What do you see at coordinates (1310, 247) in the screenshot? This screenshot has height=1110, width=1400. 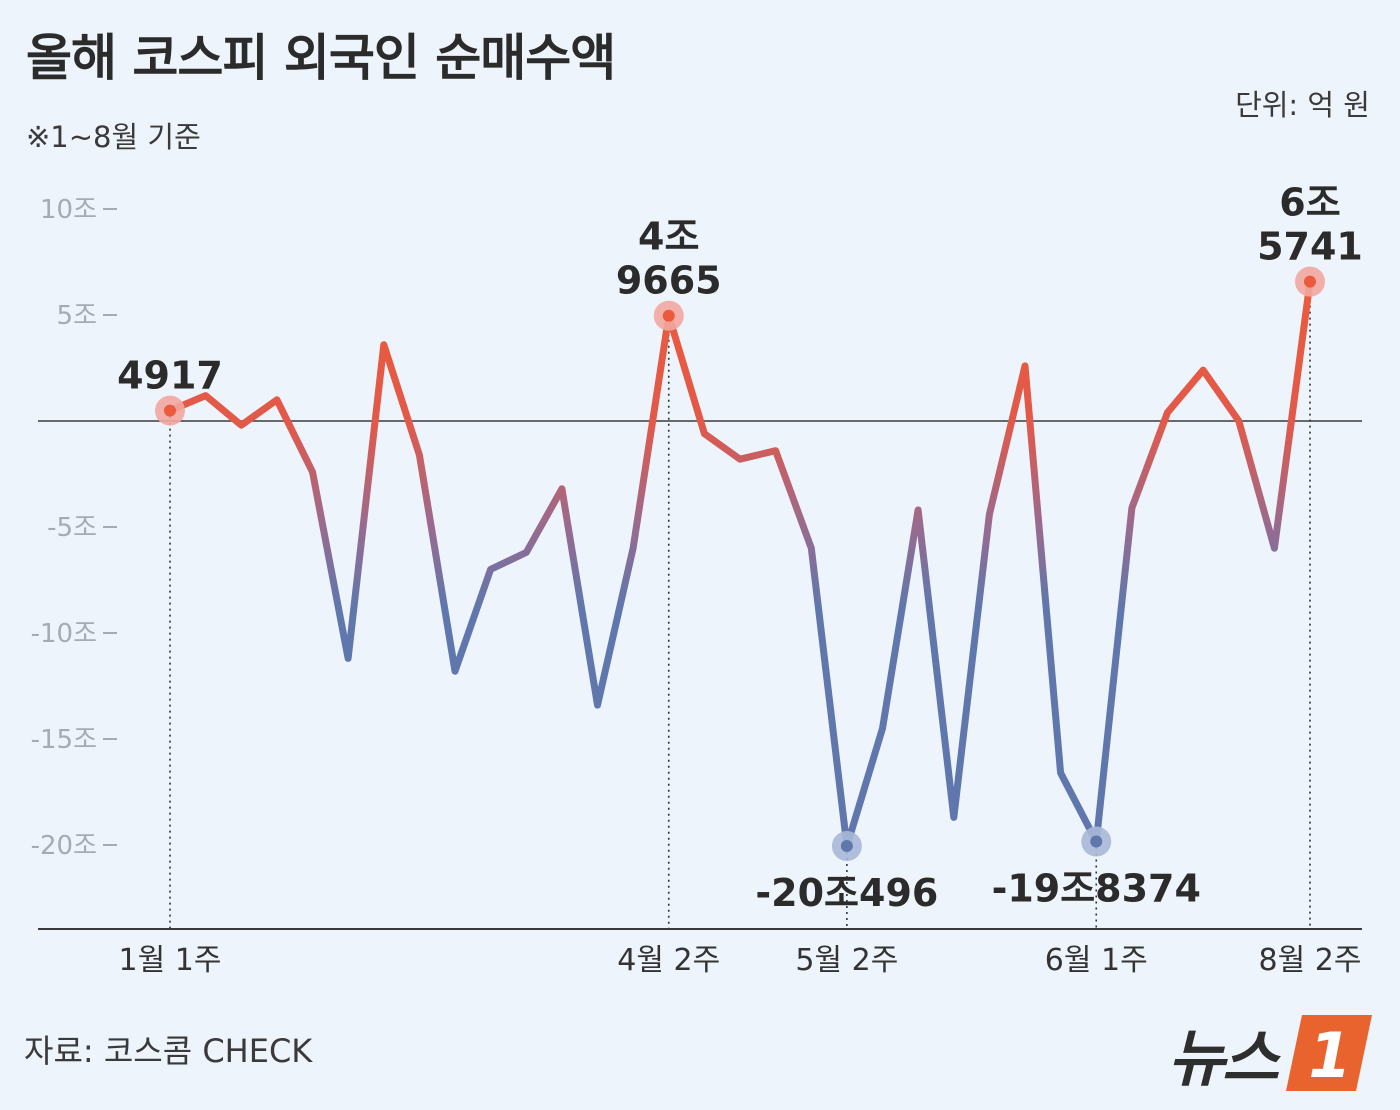 I see `value-annotation: 5741` at bounding box center [1310, 247].